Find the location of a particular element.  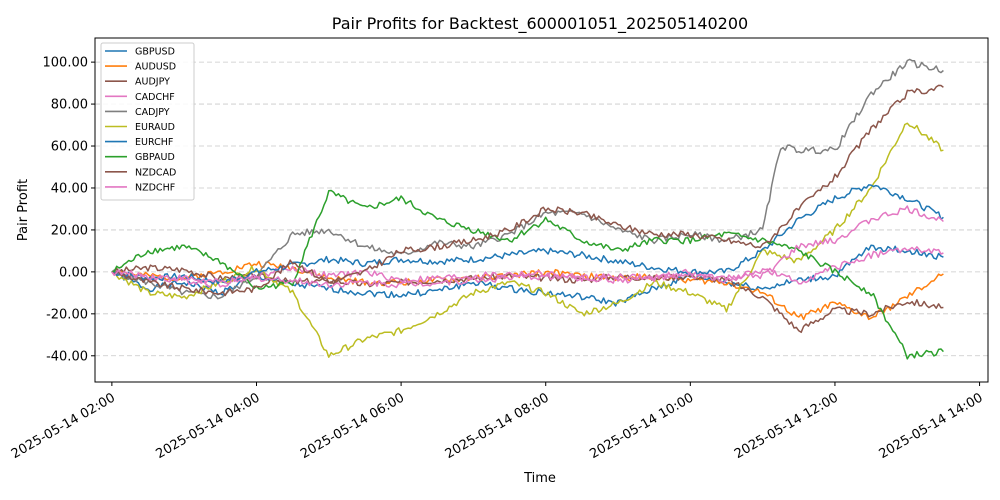

x-tick-label: 2025-05-14 08:00 is located at coordinates (497, 426).